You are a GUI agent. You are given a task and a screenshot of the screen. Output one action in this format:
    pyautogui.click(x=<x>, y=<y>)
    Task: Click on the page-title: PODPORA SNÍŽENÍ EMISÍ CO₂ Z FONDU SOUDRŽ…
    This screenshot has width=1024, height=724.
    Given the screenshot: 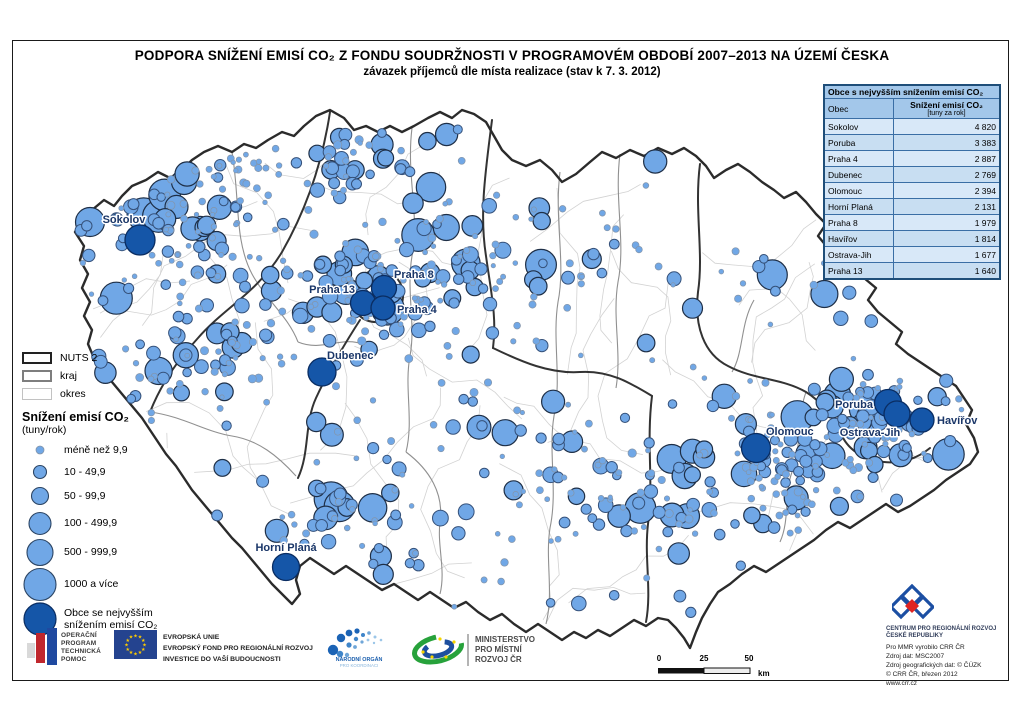 What is the action you would take?
    pyautogui.click(x=512, y=55)
    